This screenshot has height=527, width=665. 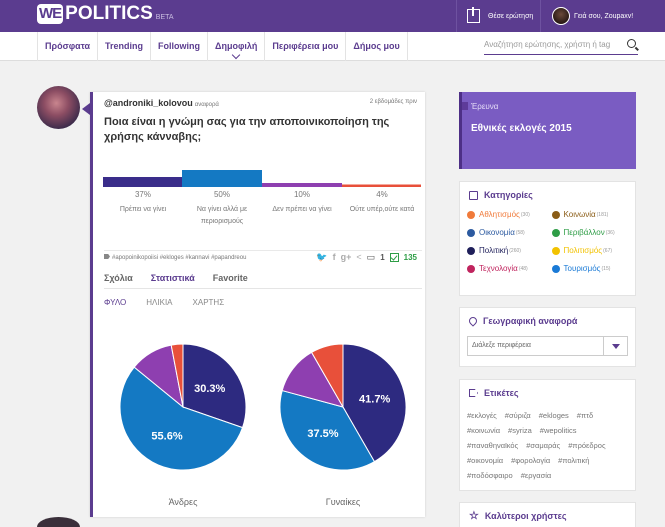 What do you see at coordinates (490, 475) in the screenshot?
I see `tag-link: #ποδόσφαιρο` at bounding box center [490, 475].